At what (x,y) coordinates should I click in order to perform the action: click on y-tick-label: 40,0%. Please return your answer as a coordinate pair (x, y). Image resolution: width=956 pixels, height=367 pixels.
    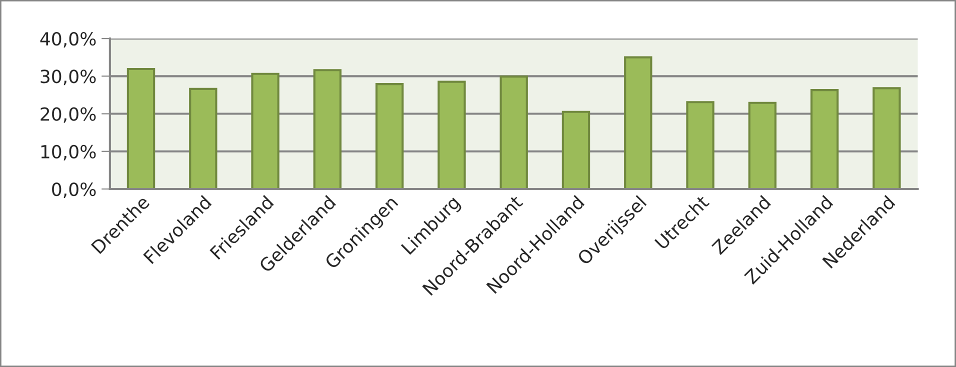
    Looking at the image, I should click on (68, 40).